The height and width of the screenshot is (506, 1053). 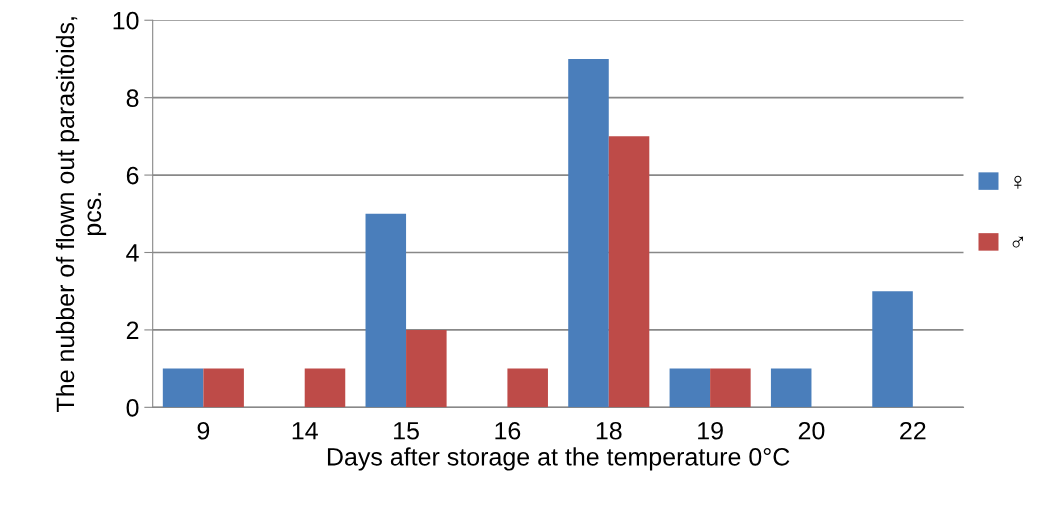 I want to click on x-tick-label: 9, so click(x=203, y=430).